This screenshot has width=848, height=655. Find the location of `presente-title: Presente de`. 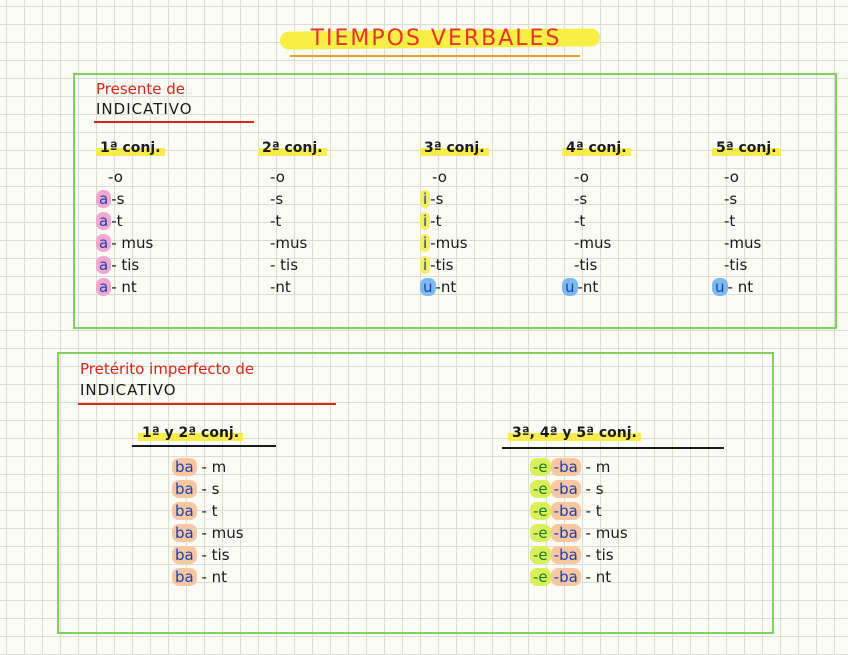

presente-title: Presente de is located at coordinates (141, 89).